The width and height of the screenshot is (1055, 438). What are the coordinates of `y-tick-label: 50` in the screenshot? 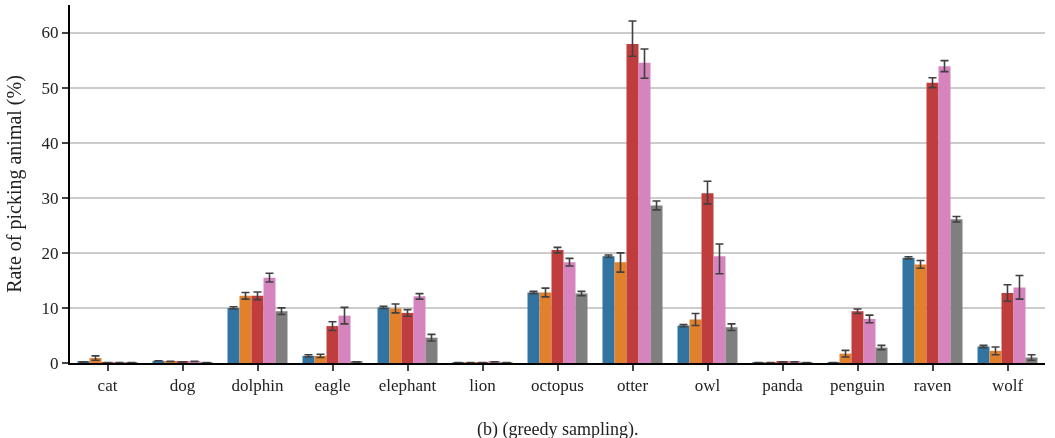 It's located at (50, 88).